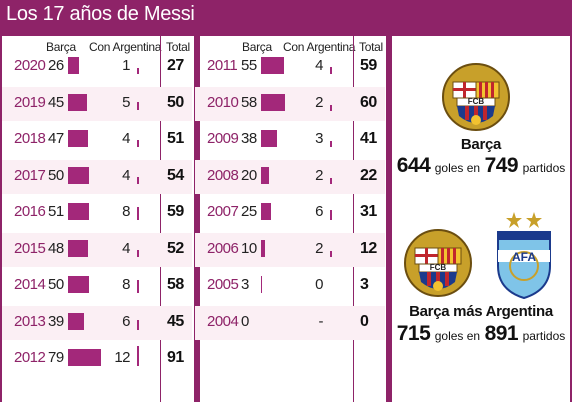  I want to click on total-value: 0, so click(364, 321).